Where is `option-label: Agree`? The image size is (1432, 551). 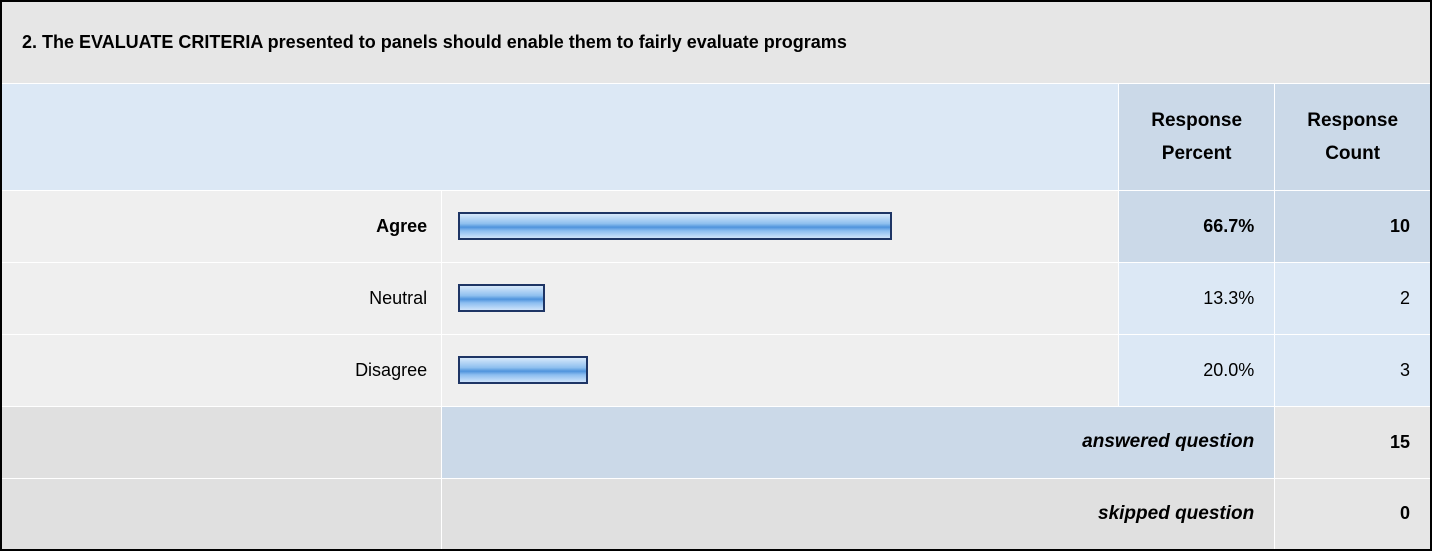
option-label: Agree is located at coordinates (221, 226).